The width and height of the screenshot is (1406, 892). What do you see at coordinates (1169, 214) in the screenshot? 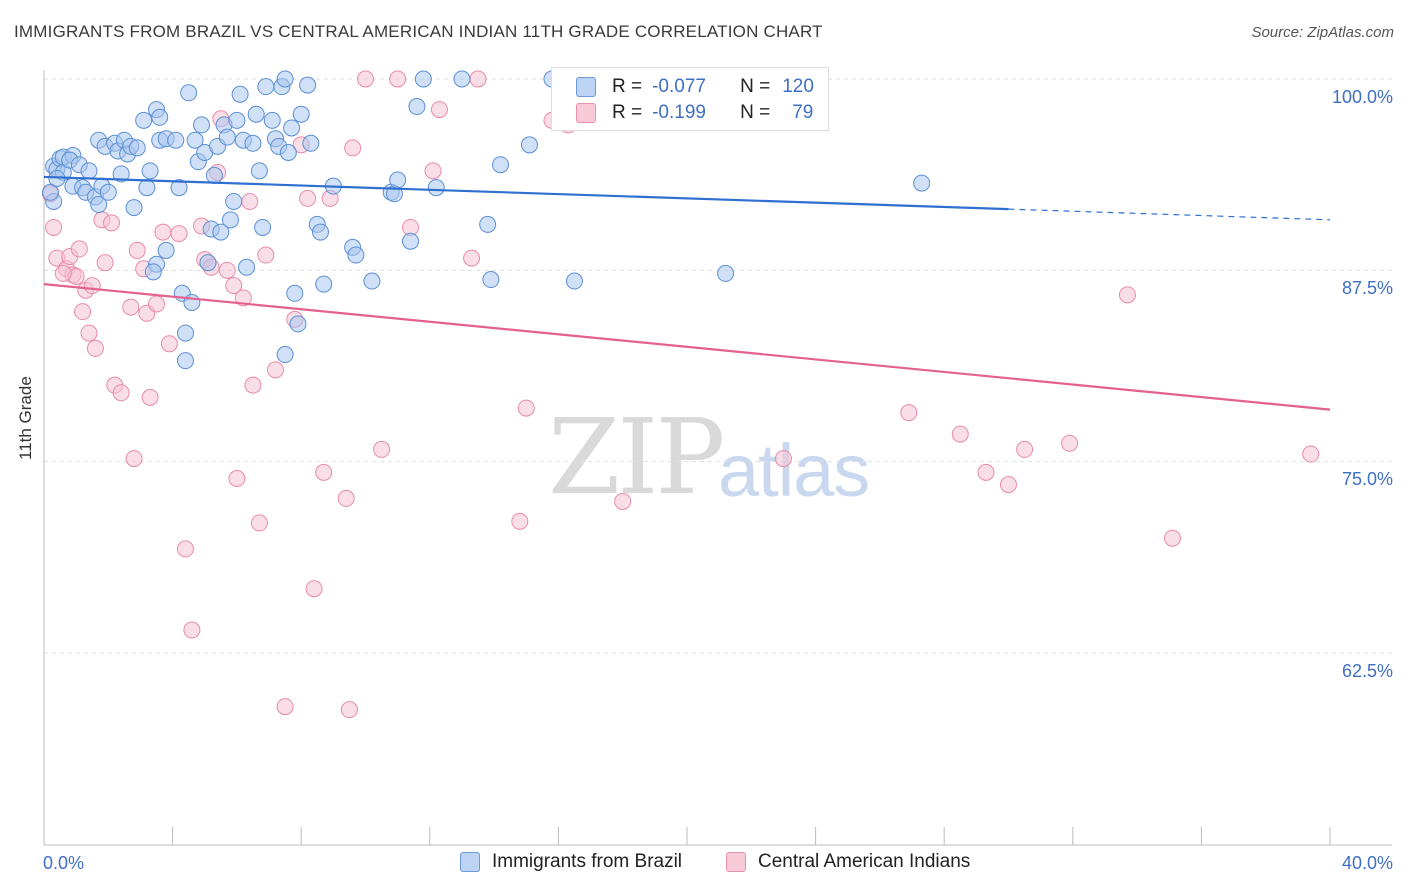
I see `trend-line-extension` at bounding box center [1169, 214].